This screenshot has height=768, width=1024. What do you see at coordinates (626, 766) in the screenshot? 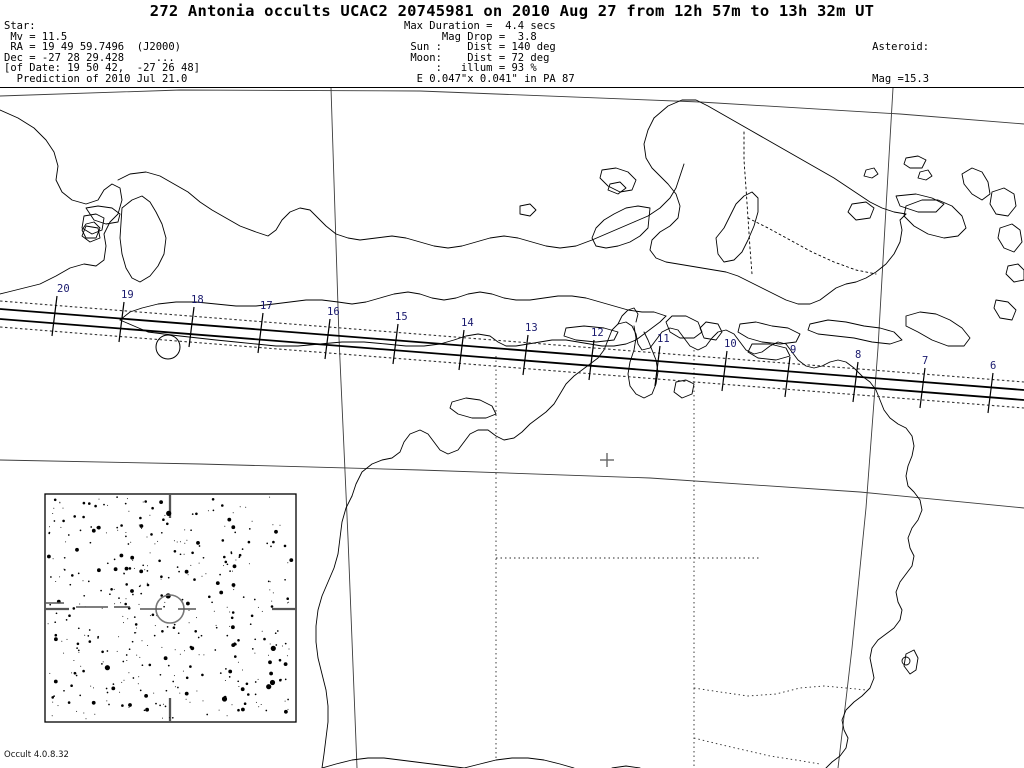
I see `island-kangaroo` at bounding box center [626, 766].